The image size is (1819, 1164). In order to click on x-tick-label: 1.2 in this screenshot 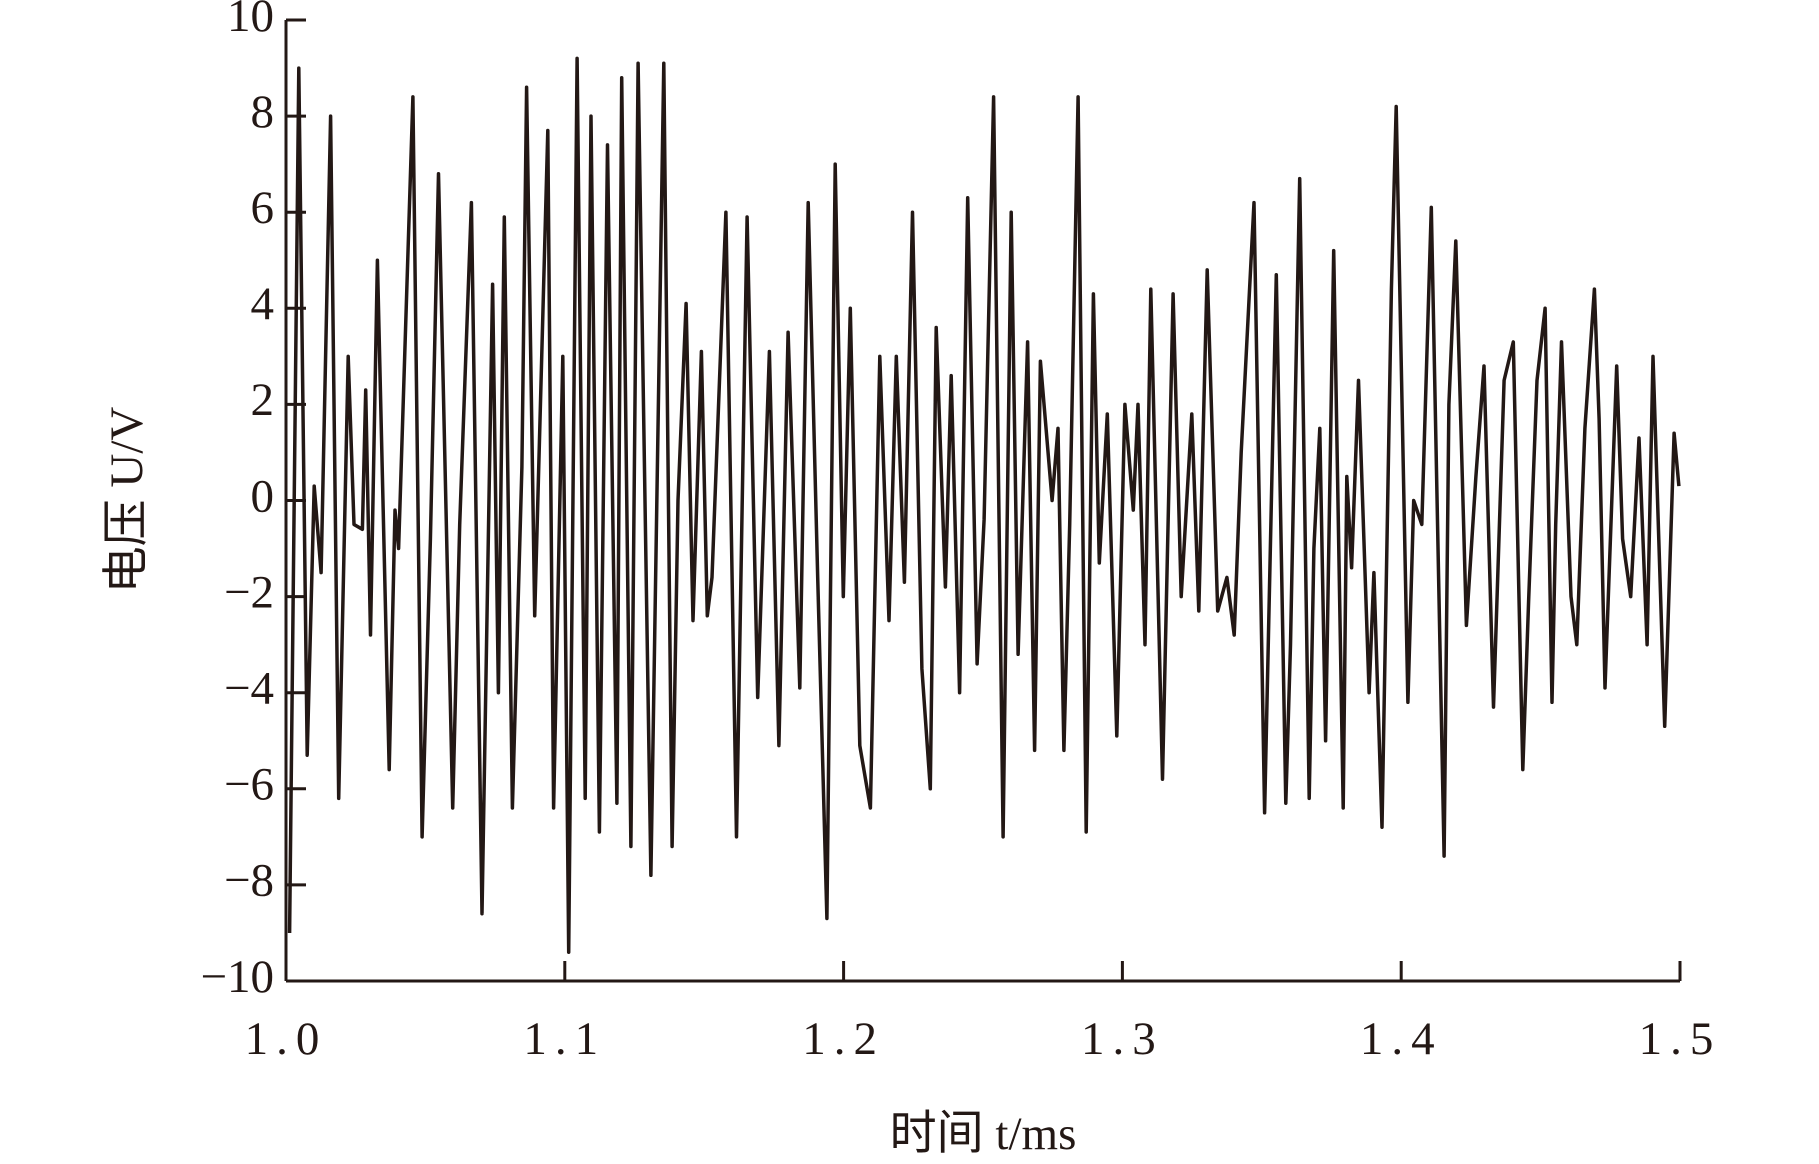, I will do `click(843, 1039)`.